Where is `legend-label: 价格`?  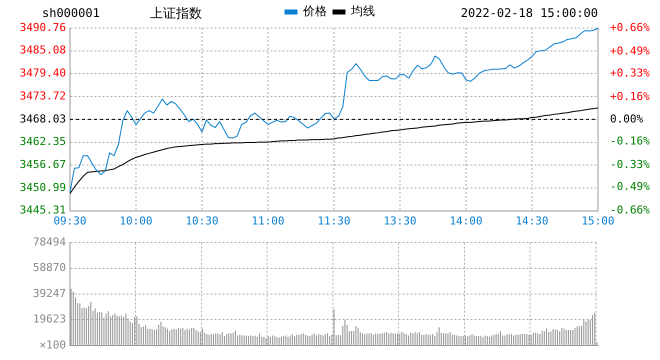
legend-label: 价格 is located at coordinates (314, 11).